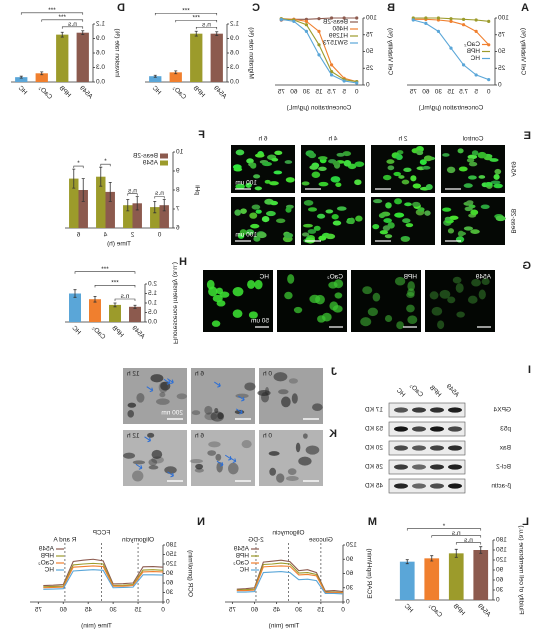 The image size is (535, 638). Describe the element at coordinates (368, 573) in the screenshot. I see `y-axis-label: ECAR (mpH/min)` at that location.